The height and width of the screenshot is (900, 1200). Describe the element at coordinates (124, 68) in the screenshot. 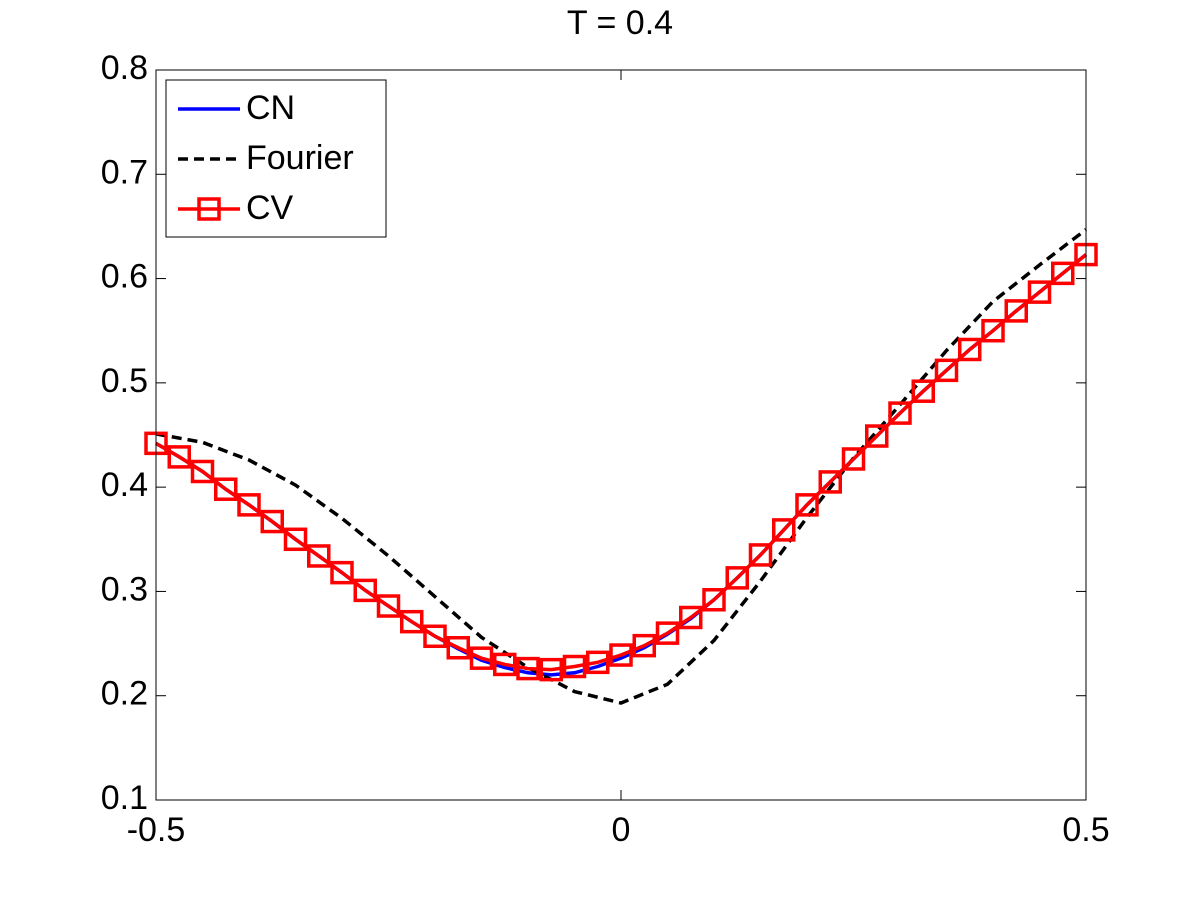

I see `y-tick-label: 0.8` at that location.